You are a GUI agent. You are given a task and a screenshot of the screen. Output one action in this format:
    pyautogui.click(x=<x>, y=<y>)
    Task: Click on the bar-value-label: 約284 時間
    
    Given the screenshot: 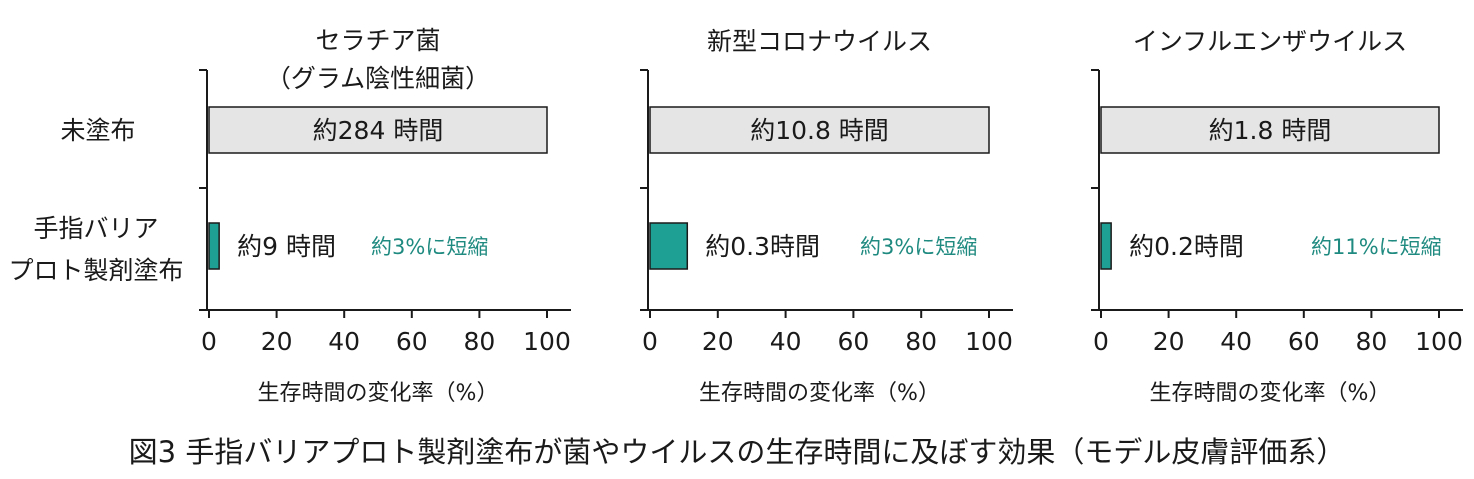 What is the action you would take?
    pyautogui.click(x=378, y=130)
    